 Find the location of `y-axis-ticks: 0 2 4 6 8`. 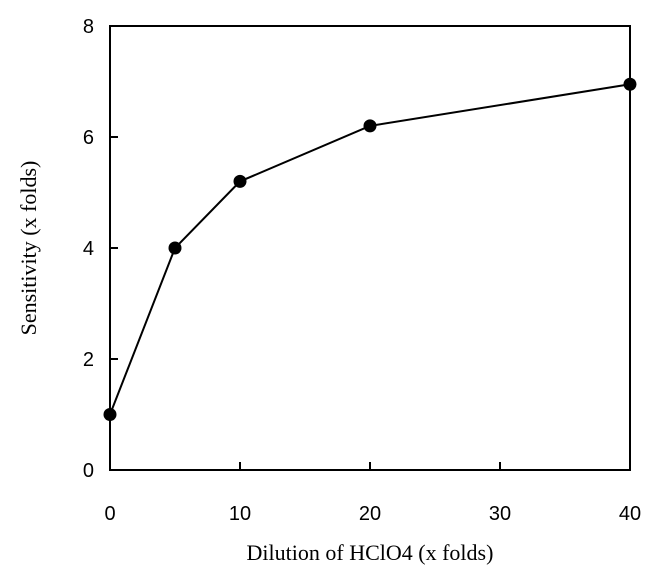

y-axis-ticks: 0 2 4 6 8 is located at coordinates (100, 249).